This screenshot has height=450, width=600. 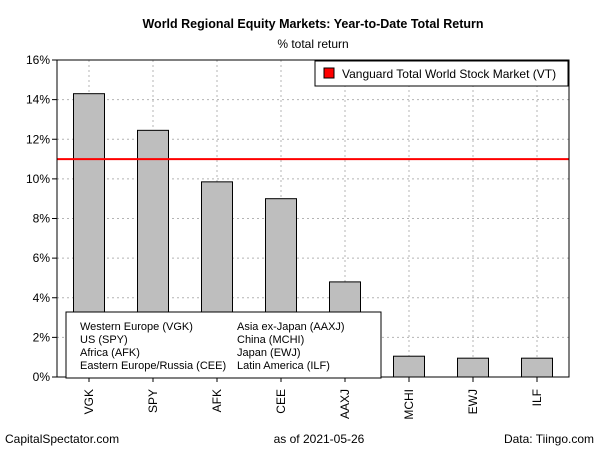 What do you see at coordinates (269, 353) in the screenshot?
I see `key-right-2: Japan (EWJ)` at bounding box center [269, 353].